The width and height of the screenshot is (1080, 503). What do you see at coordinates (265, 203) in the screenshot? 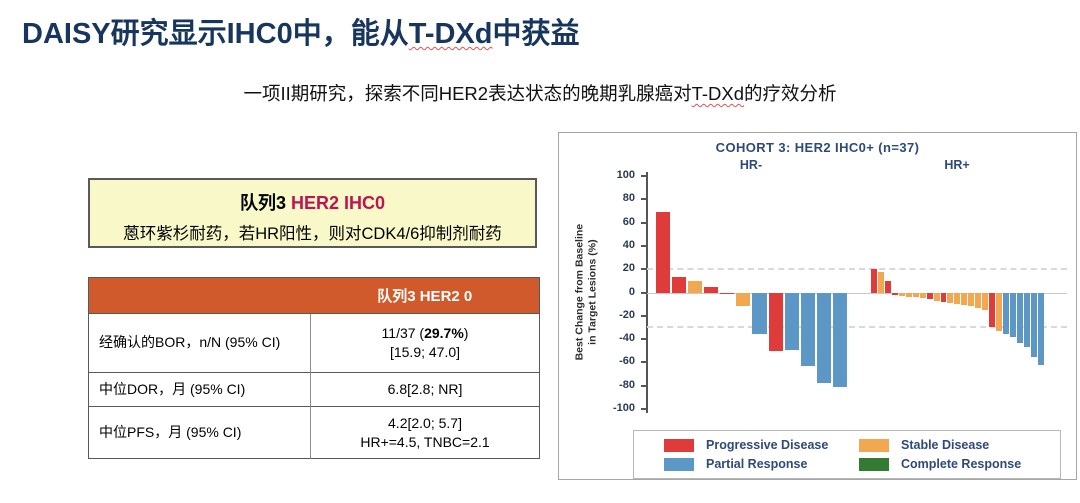
I see `cohort-title-prefix: 队列3` at bounding box center [265, 203].